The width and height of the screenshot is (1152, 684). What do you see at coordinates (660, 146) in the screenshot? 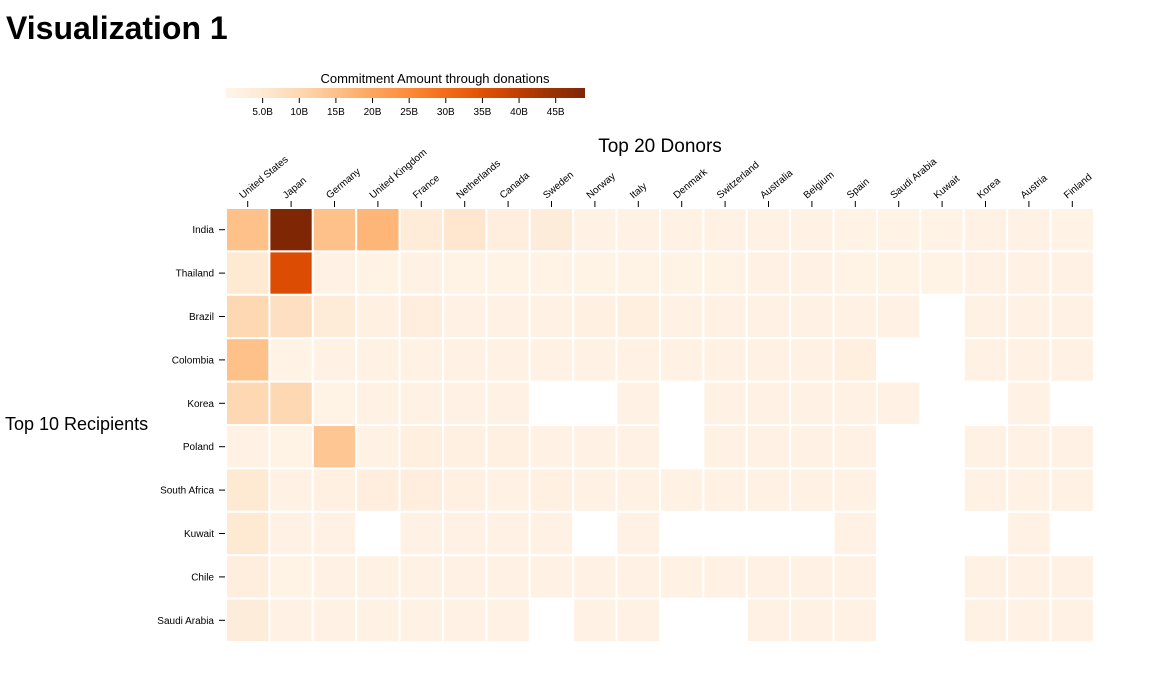
I see `chart-title: Top 20 Donors` at bounding box center [660, 146].